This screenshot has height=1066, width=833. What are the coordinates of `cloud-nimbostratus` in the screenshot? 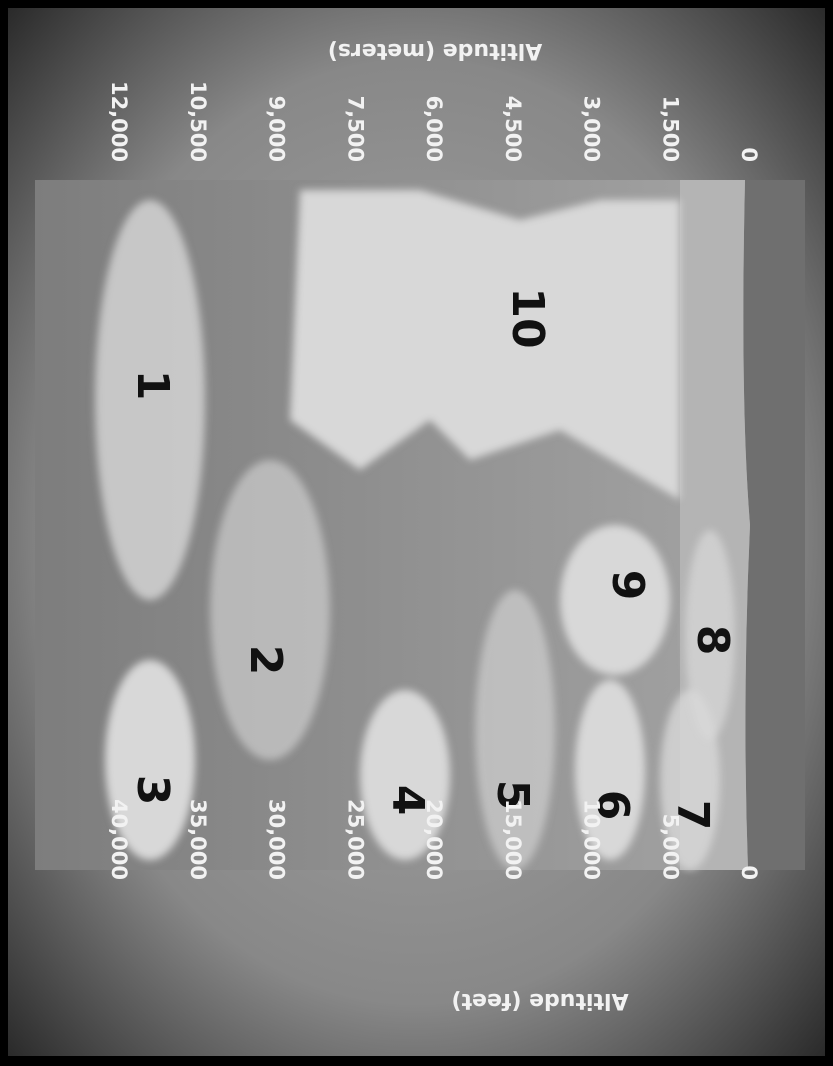 It's located at (710, 635).